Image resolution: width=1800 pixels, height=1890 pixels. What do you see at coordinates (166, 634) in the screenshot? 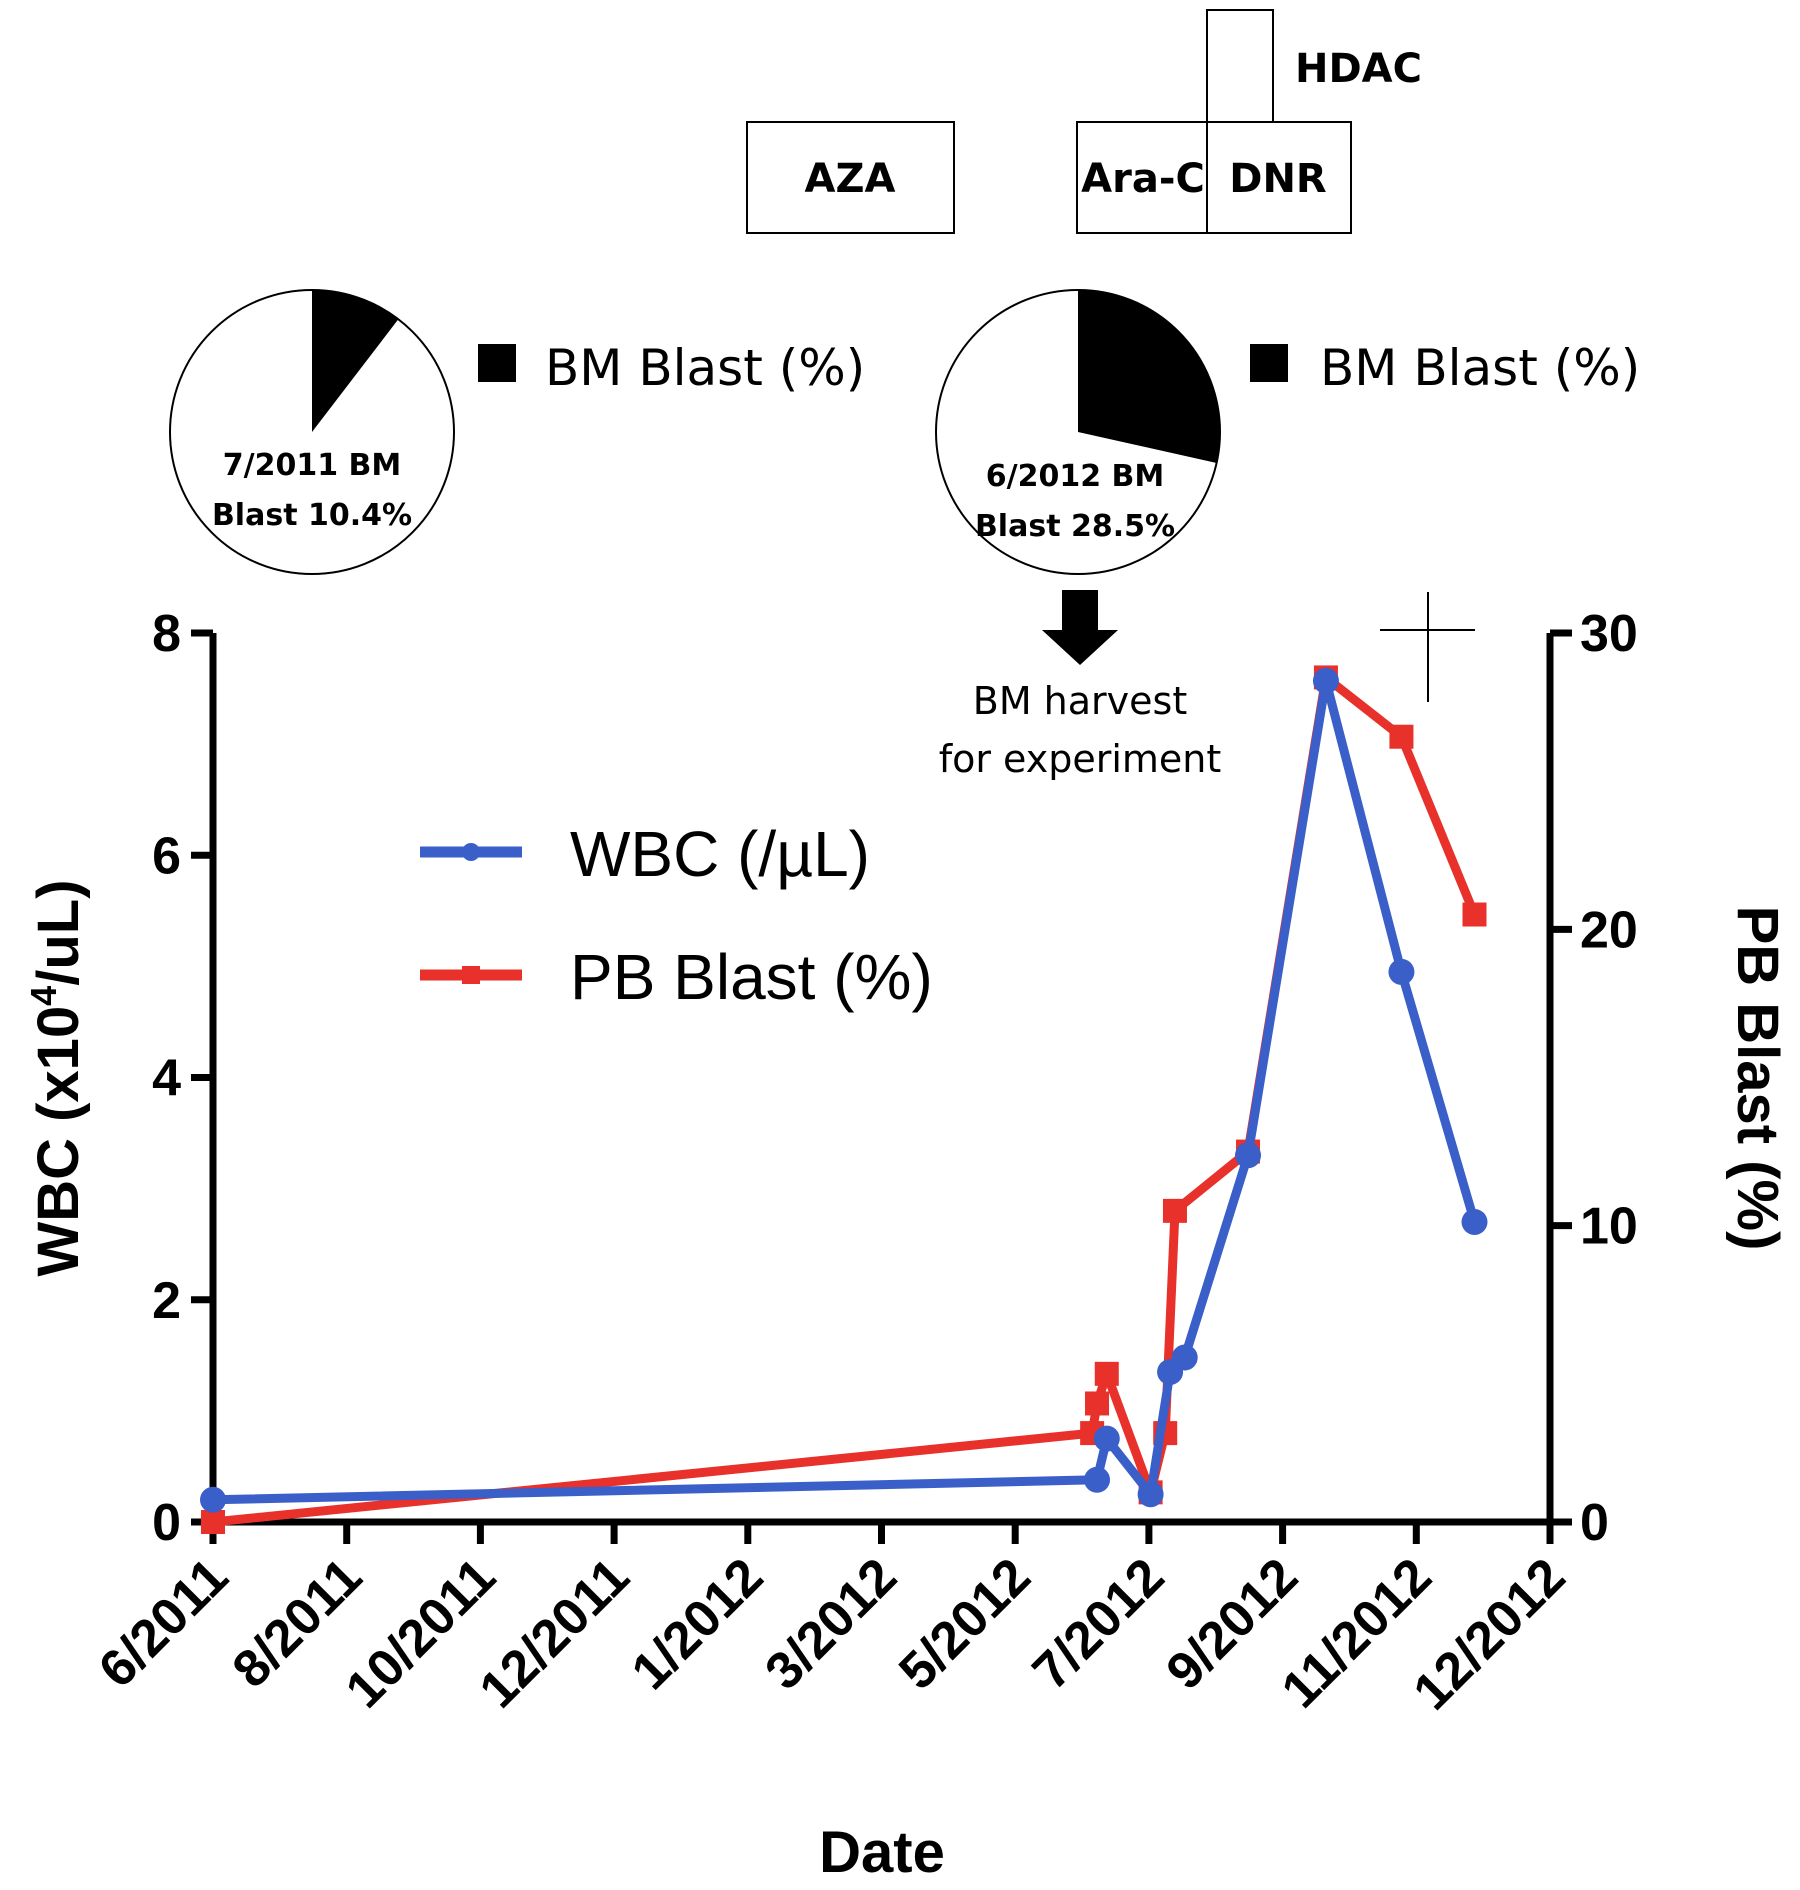
I see `y-left-tick-label: 8` at bounding box center [166, 634].